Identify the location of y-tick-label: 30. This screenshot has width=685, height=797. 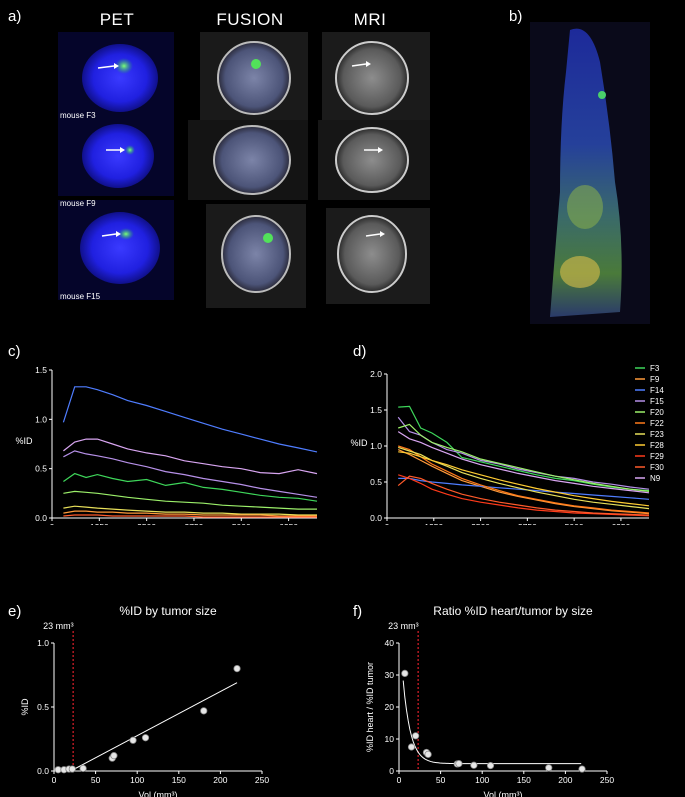
(390, 675).